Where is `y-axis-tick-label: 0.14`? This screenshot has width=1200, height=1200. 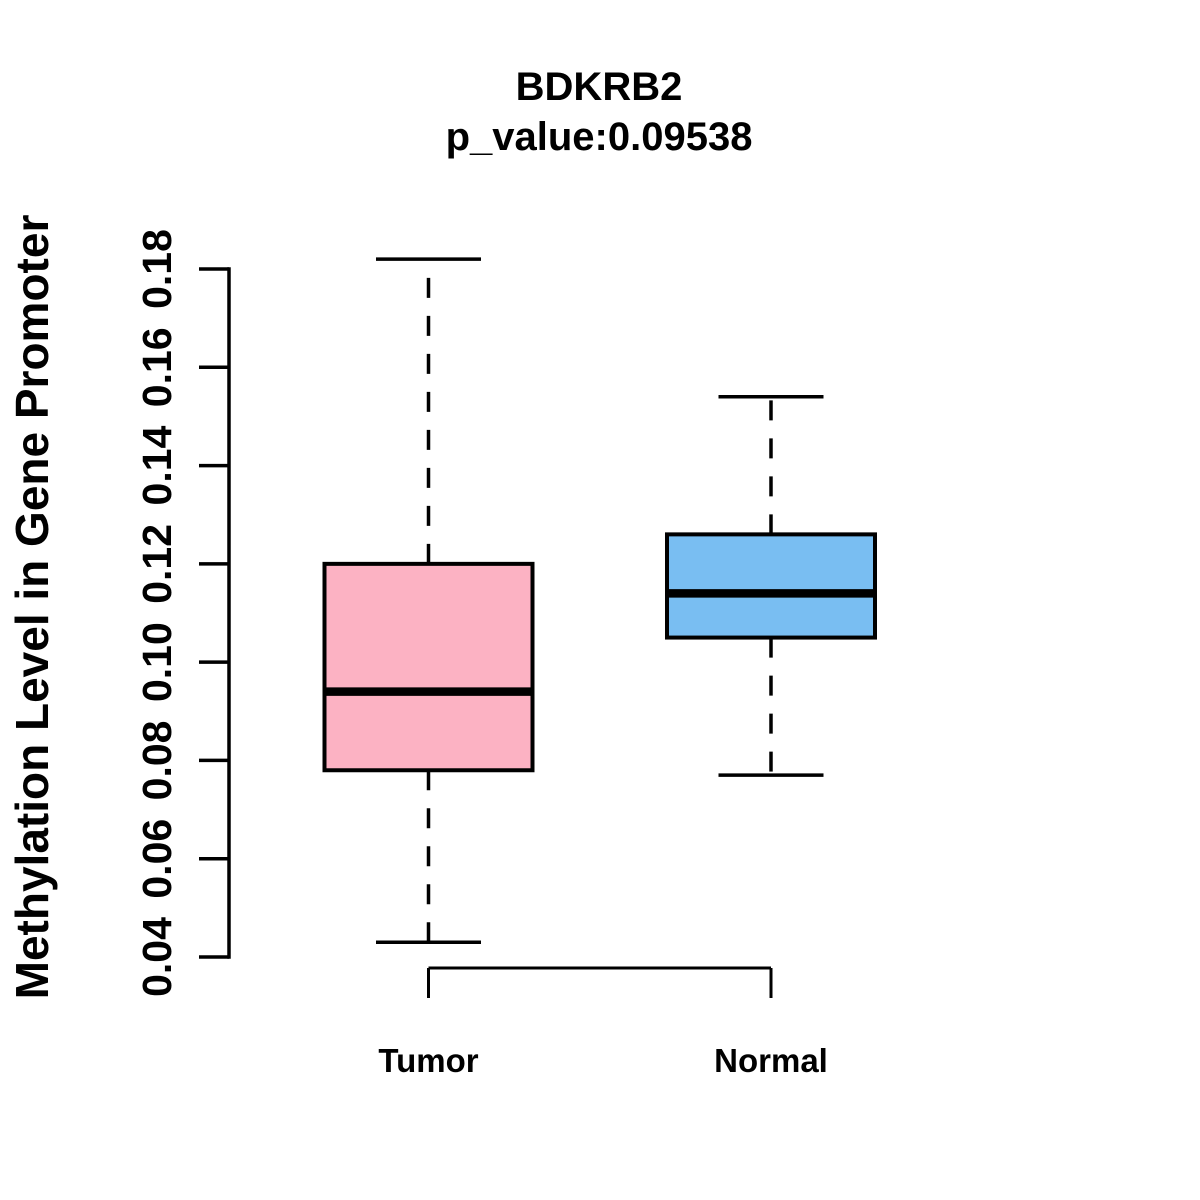
y-axis-tick-label: 0.14 is located at coordinates (157, 465).